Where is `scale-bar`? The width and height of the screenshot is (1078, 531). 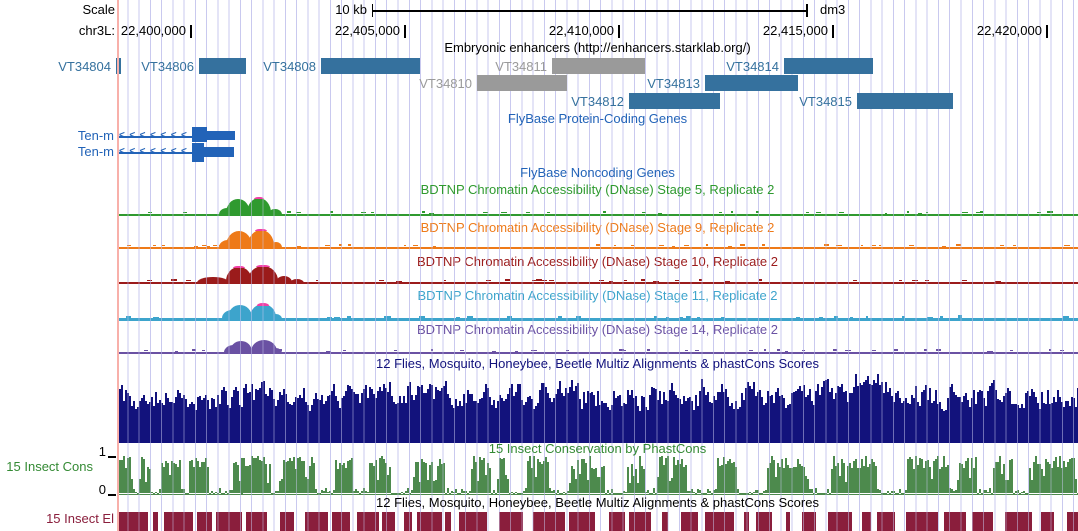 scale-bar is located at coordinates (589, 11).